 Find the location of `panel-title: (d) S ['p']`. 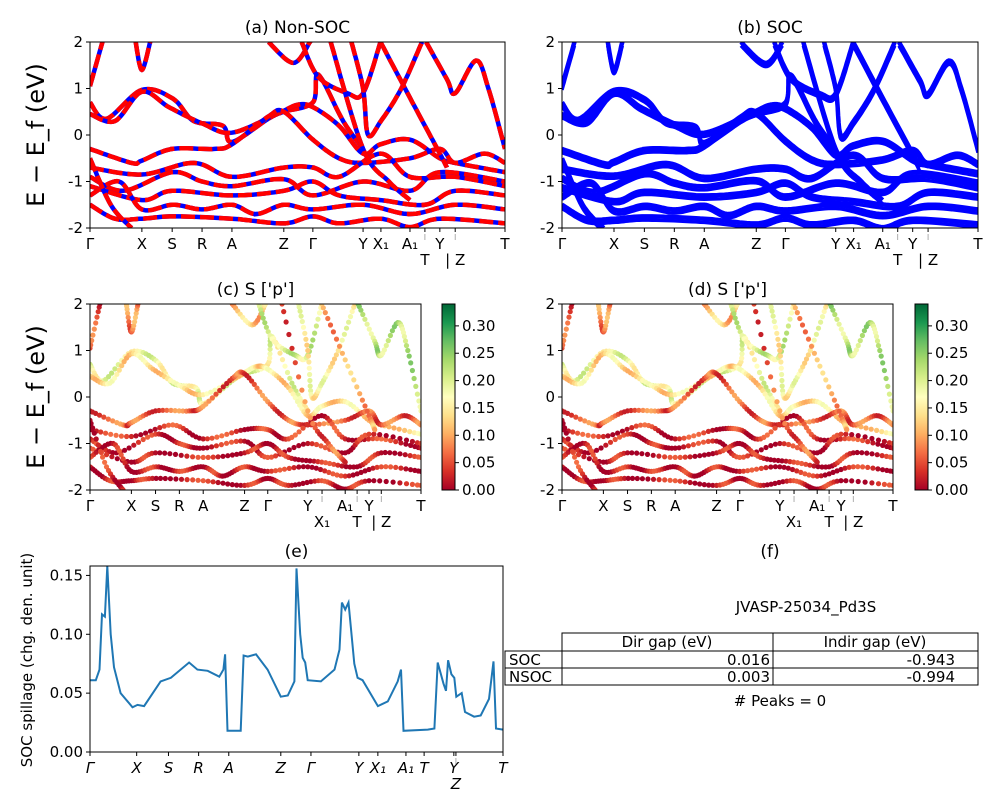

panel-title: (d) S ['p'] is located at coordinates (727, 290).